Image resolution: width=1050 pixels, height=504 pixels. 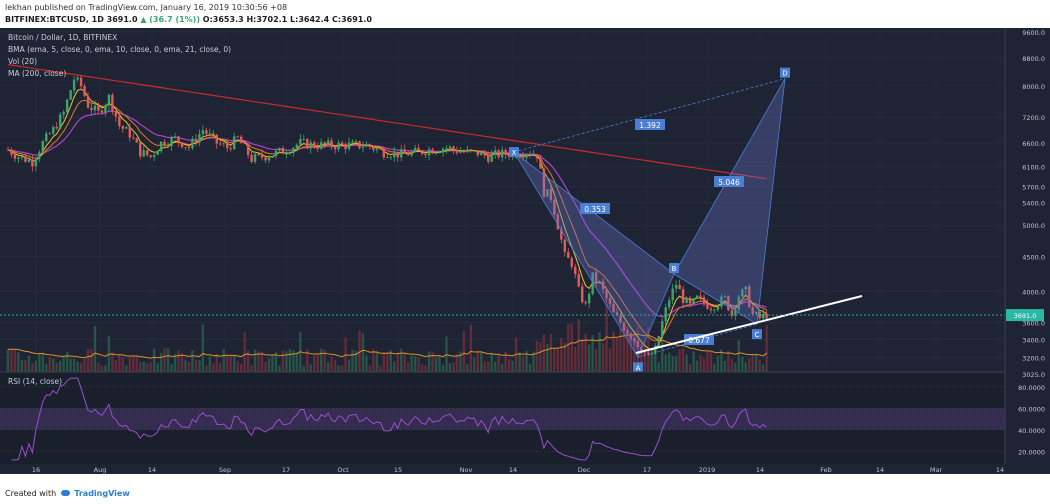 What do you see at coordinates (286, 470) in the screenshot?
I see `time-tick-label: 17` at bounding box center [286, 470].